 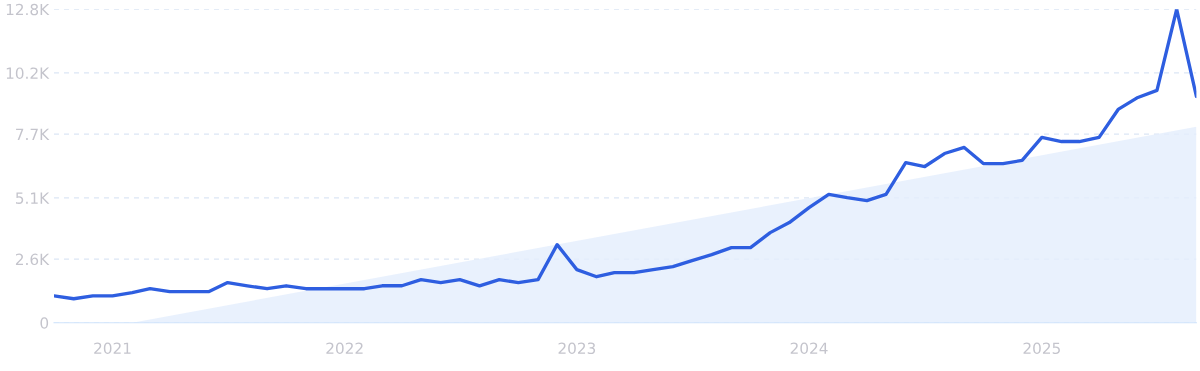 I want to click on x-tick-label: 2023, so click(x=577, y=348).